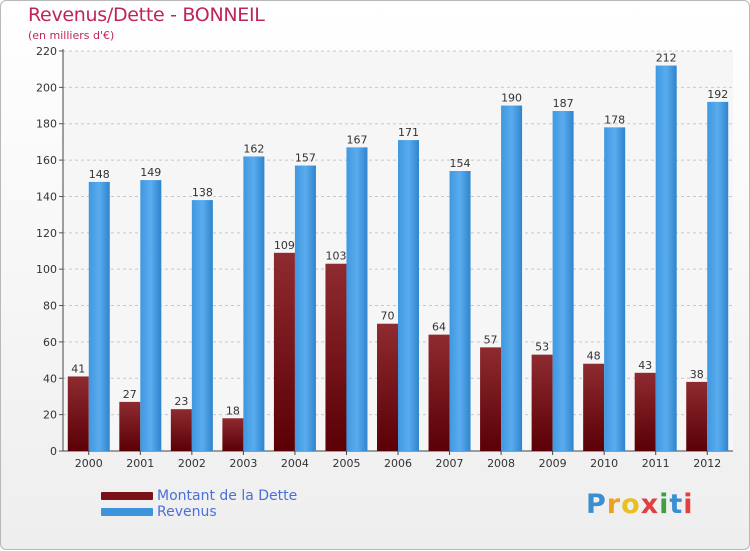 The height and width of the screenshot is (551, 750). I want to click on chart-subtitle: (en milliers d'€), so click(71, 35).